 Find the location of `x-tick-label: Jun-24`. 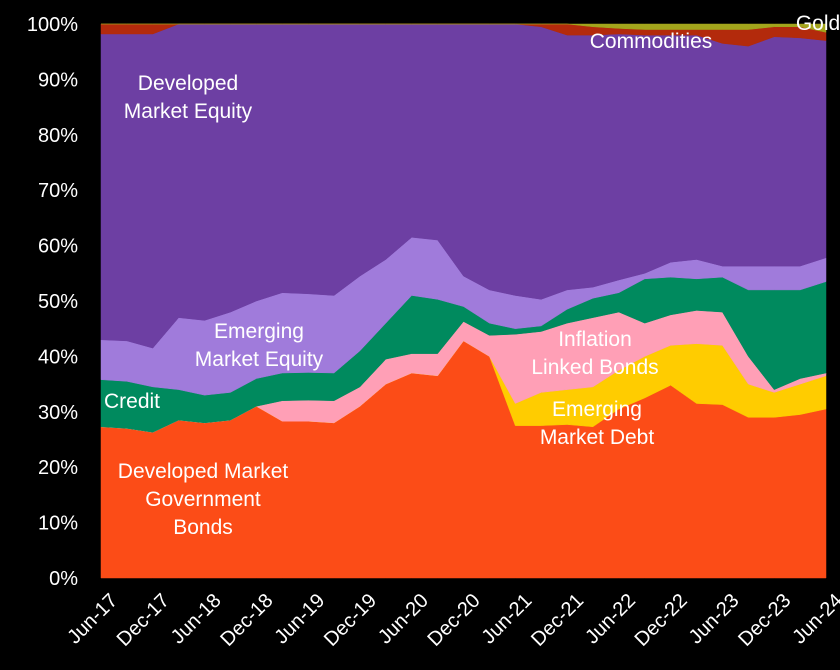

x-tick-label: Jun-24 is located at coordinates (814, 619).